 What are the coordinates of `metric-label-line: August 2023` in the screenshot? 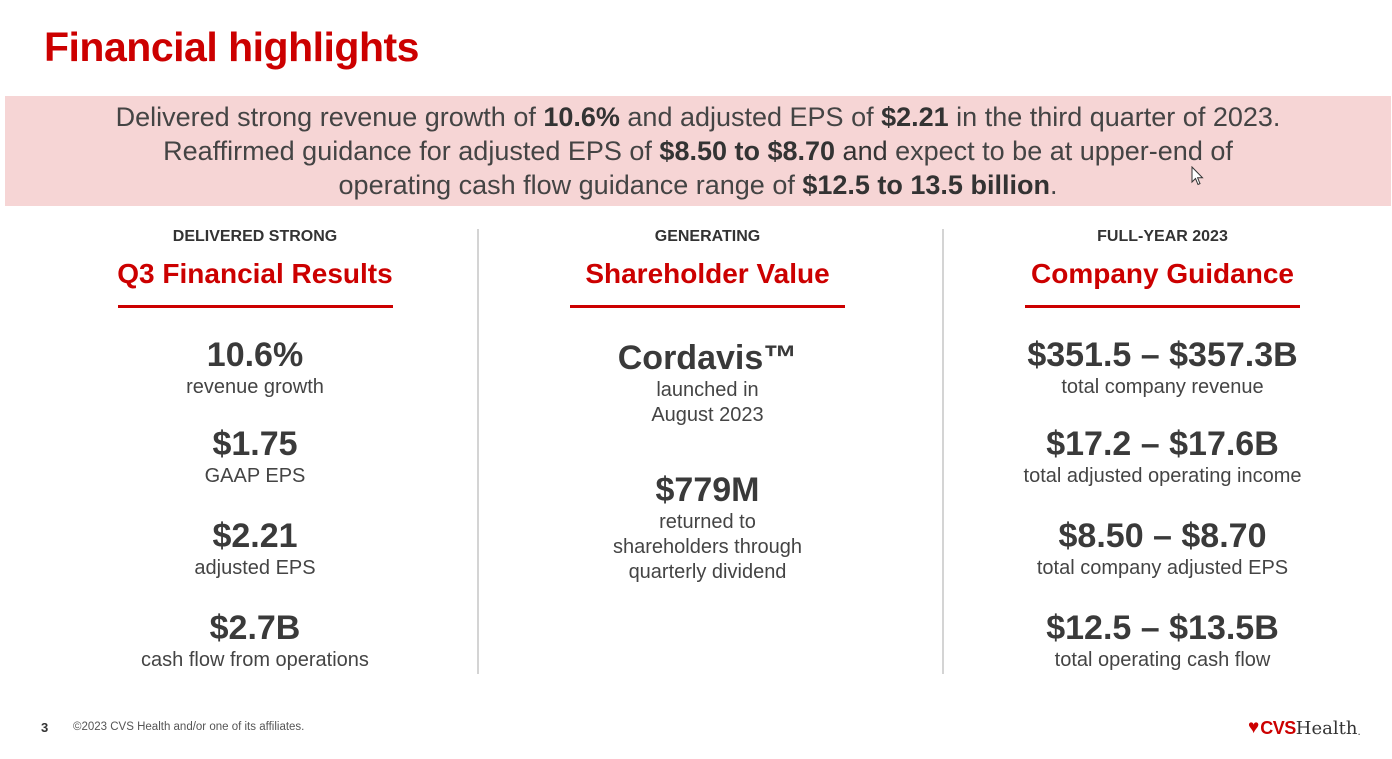 It's located at (707, 415).